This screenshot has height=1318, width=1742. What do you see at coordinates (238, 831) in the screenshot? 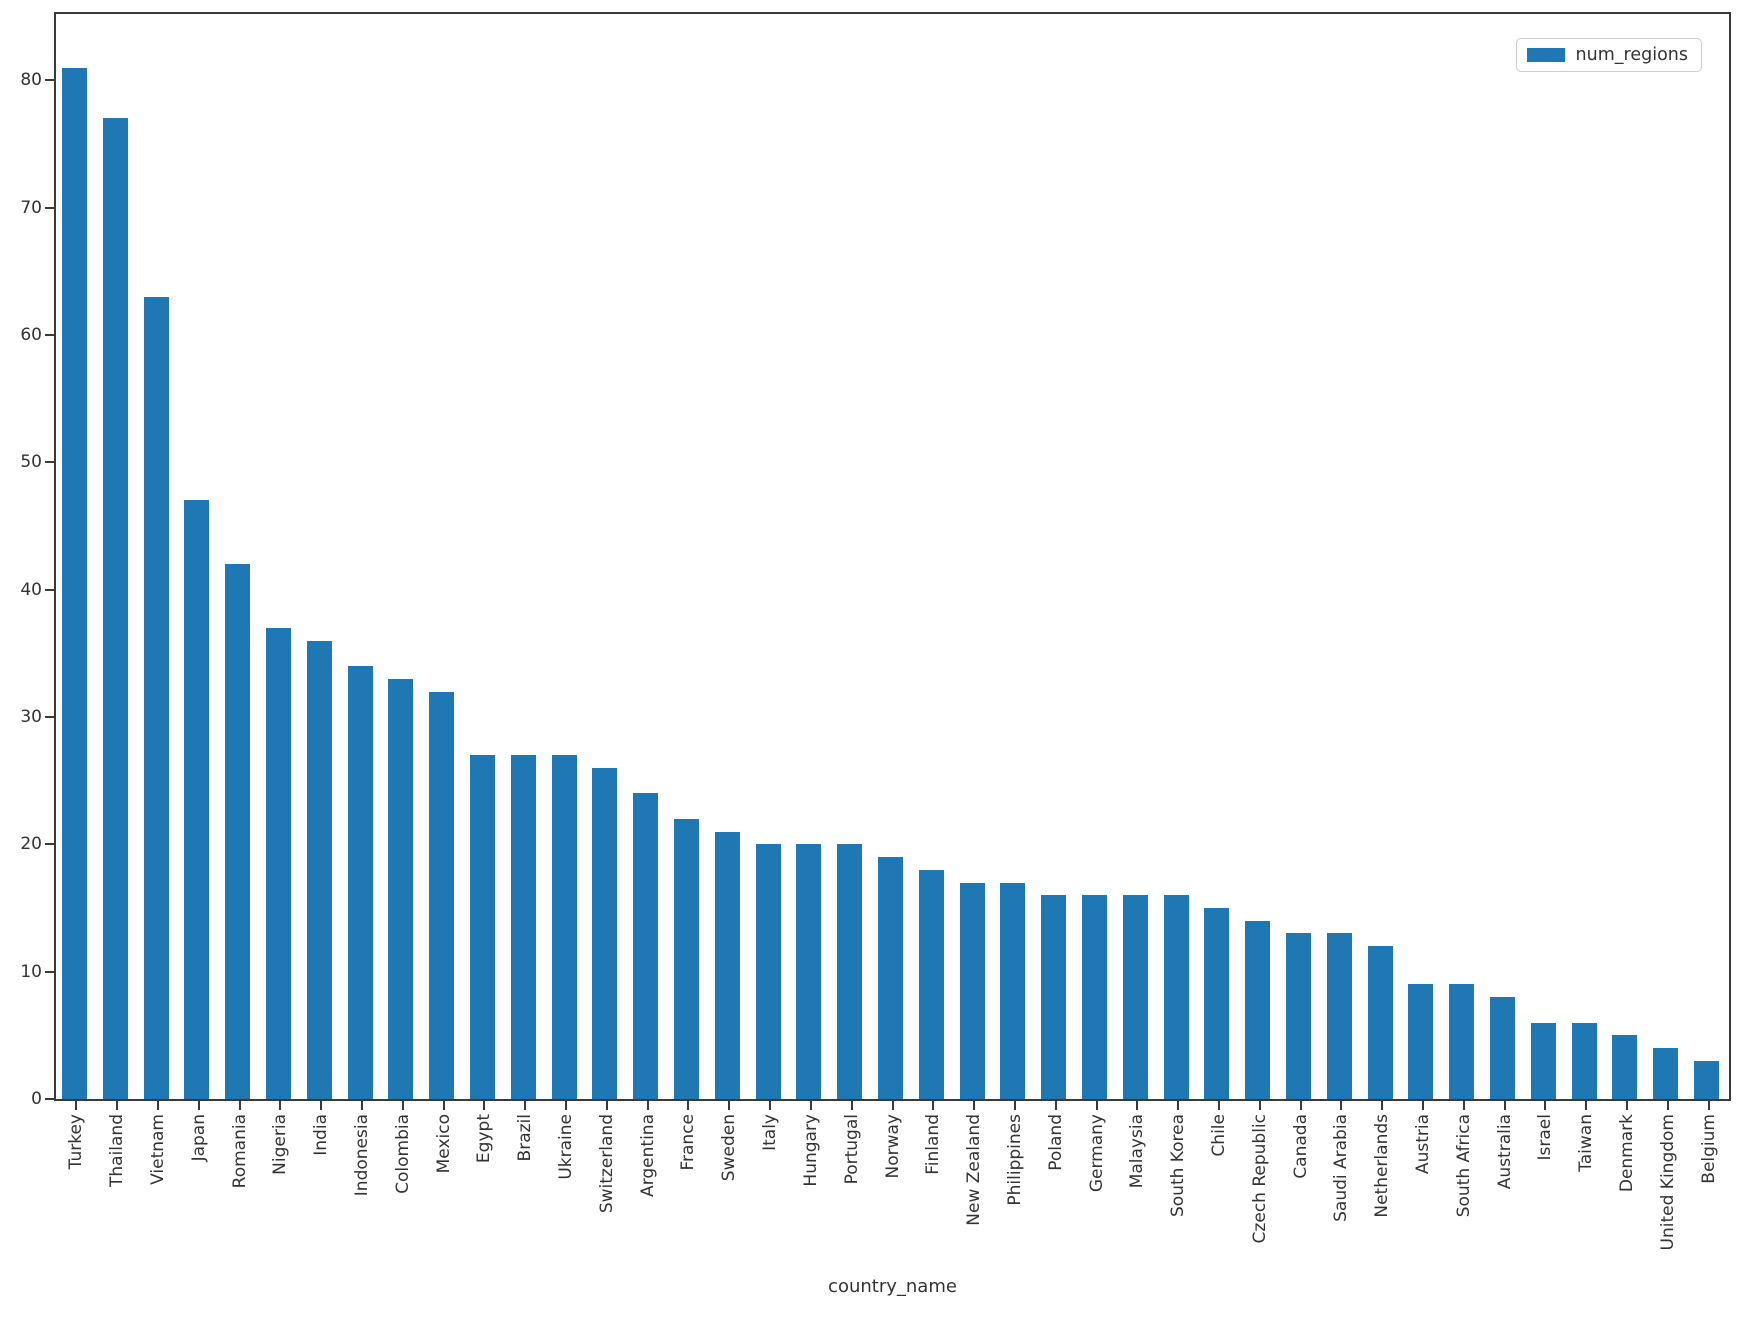
I see `bar-romania` at bounding box center [238, 831].